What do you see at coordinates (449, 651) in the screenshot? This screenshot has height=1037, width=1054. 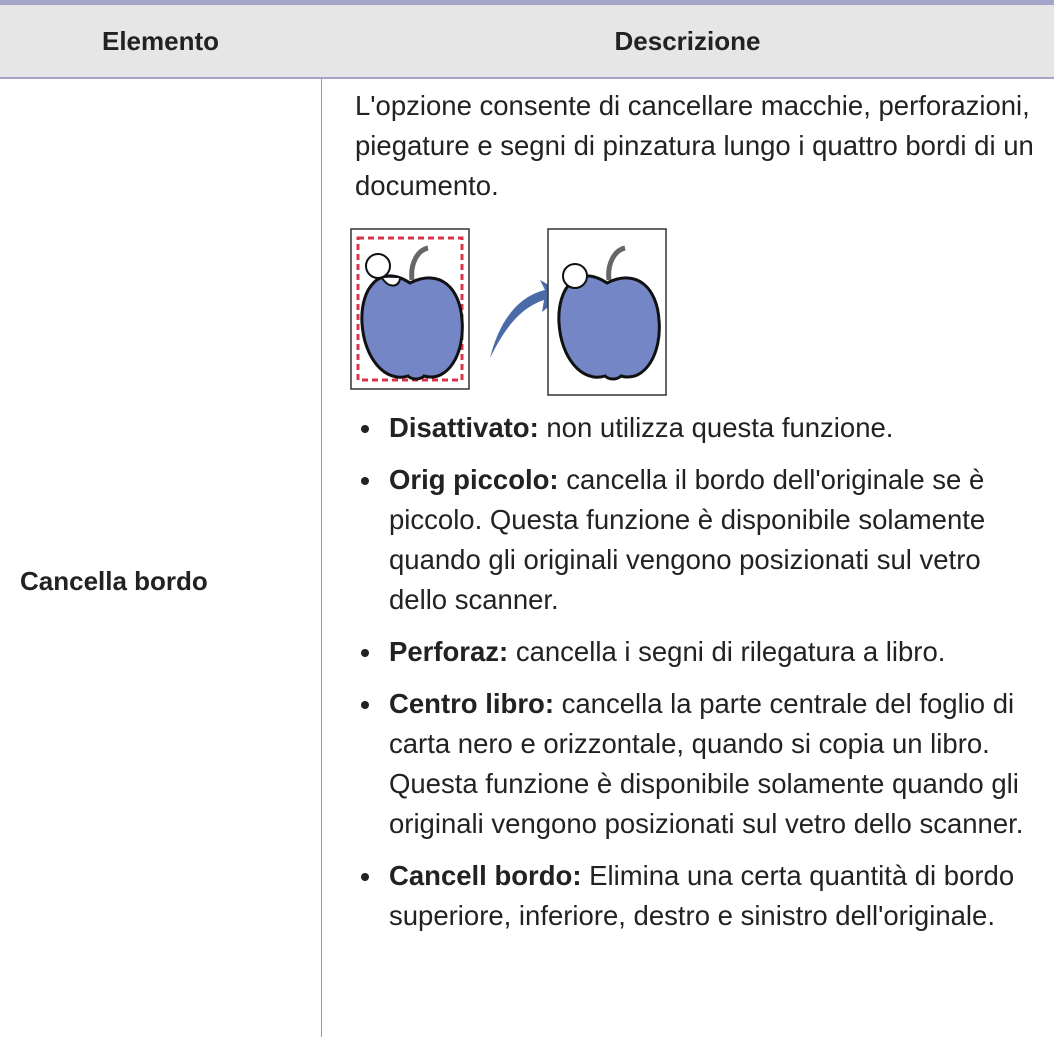 I see `term: Perforaz:` at bounding box center [449, 651].